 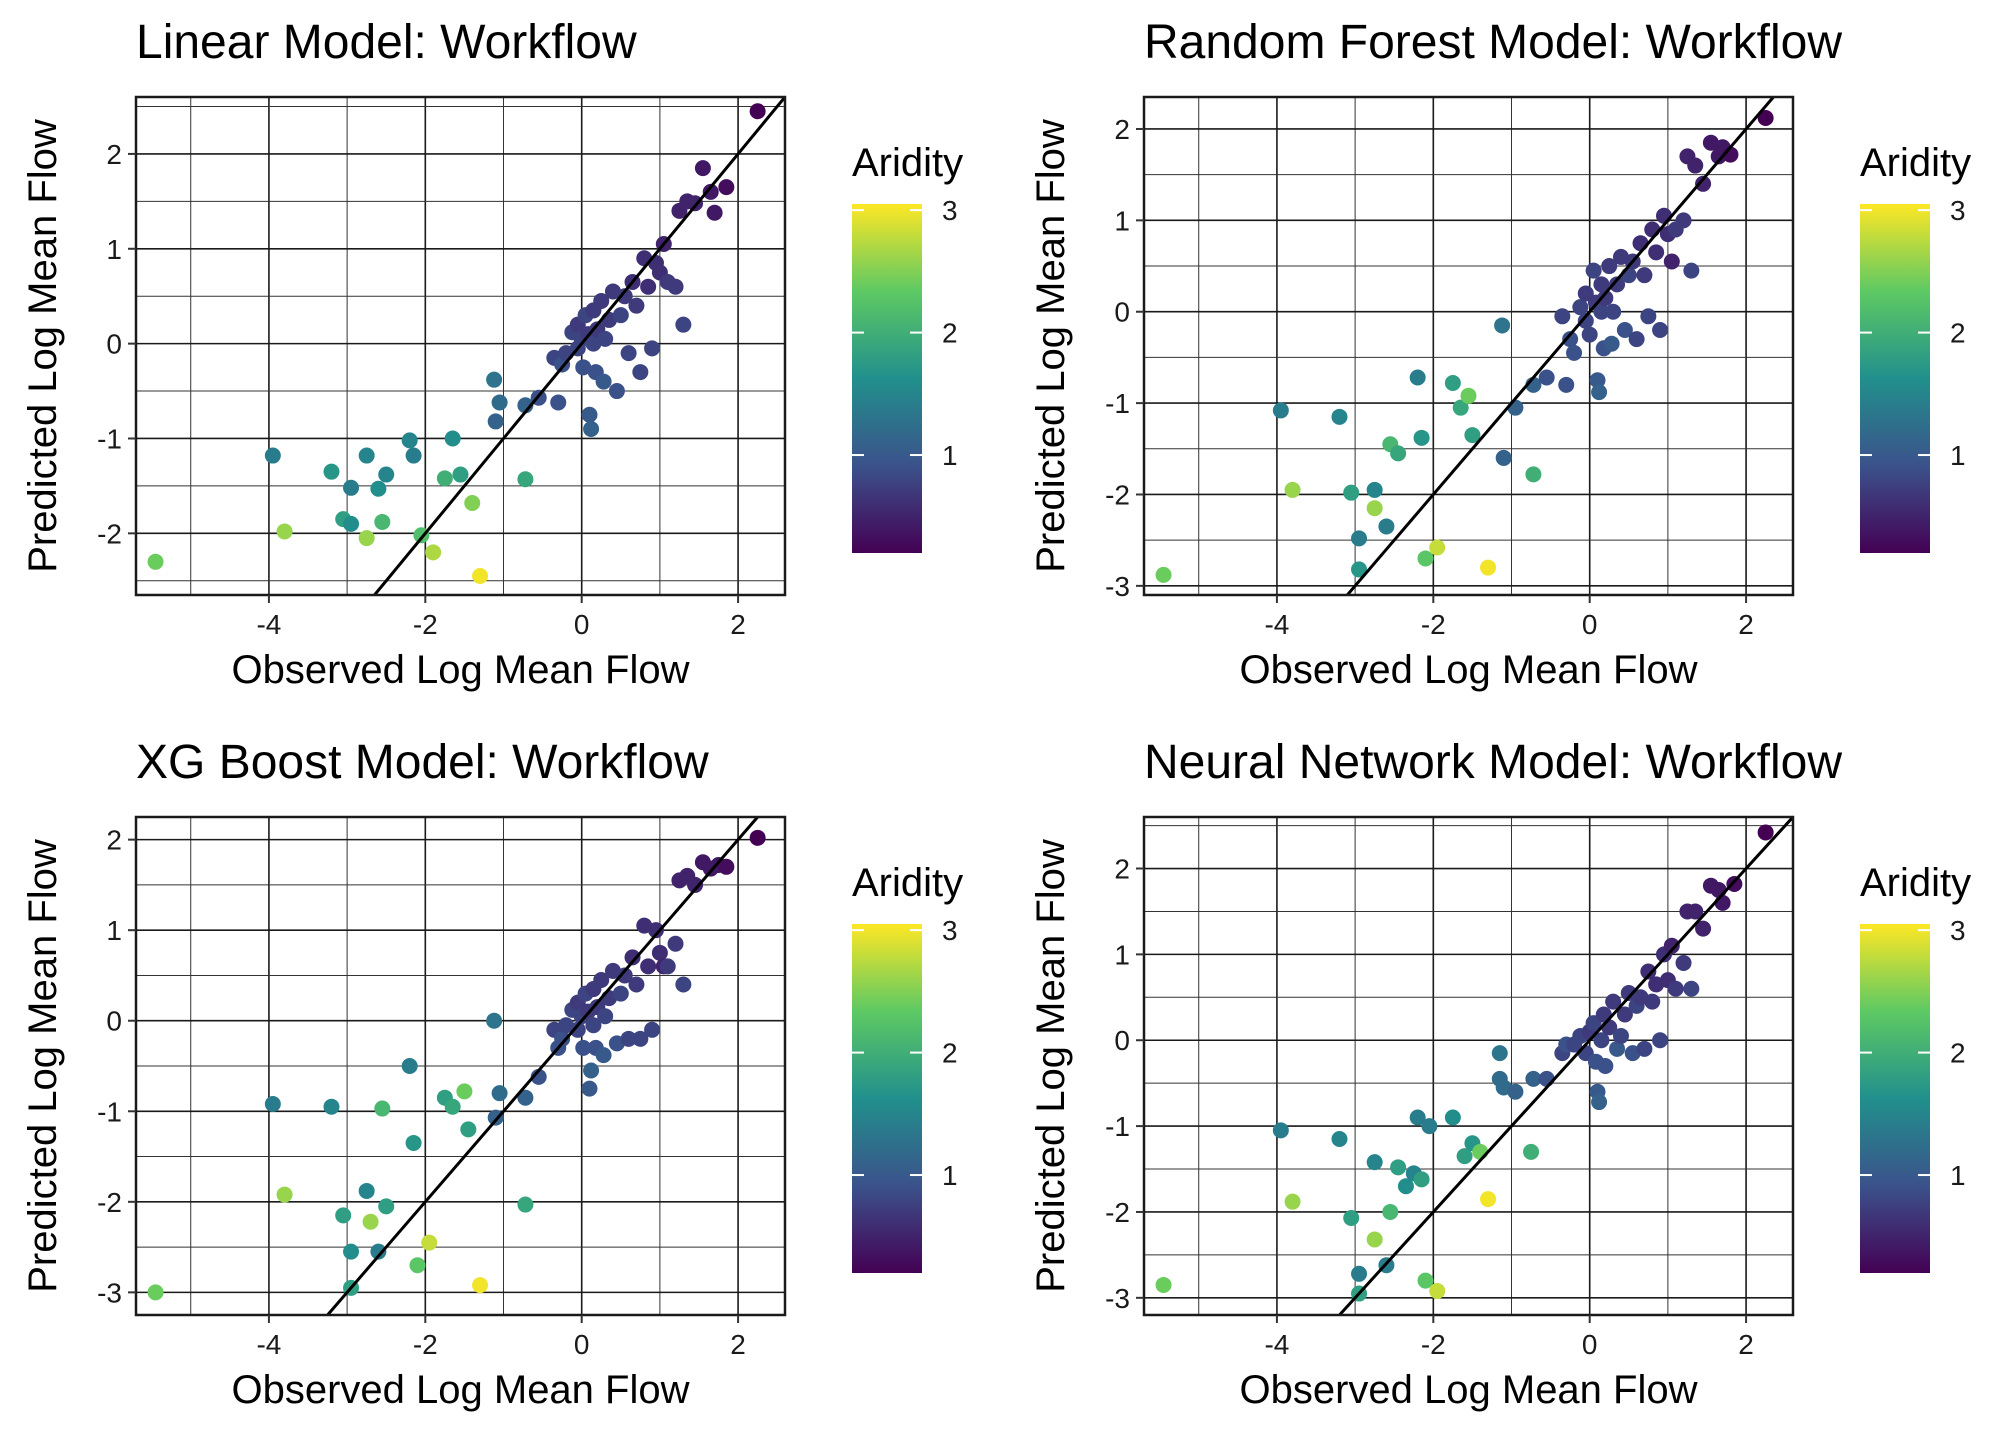 I want to click on x-tick-label: -4, so click(x=1276, y=1344).